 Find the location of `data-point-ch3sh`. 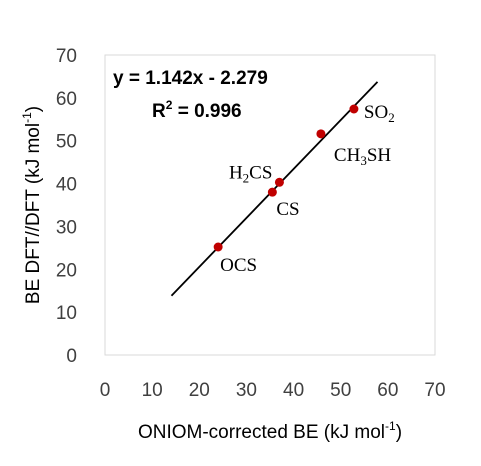

data-point-ch3sh is located at coordinates (321, 134).